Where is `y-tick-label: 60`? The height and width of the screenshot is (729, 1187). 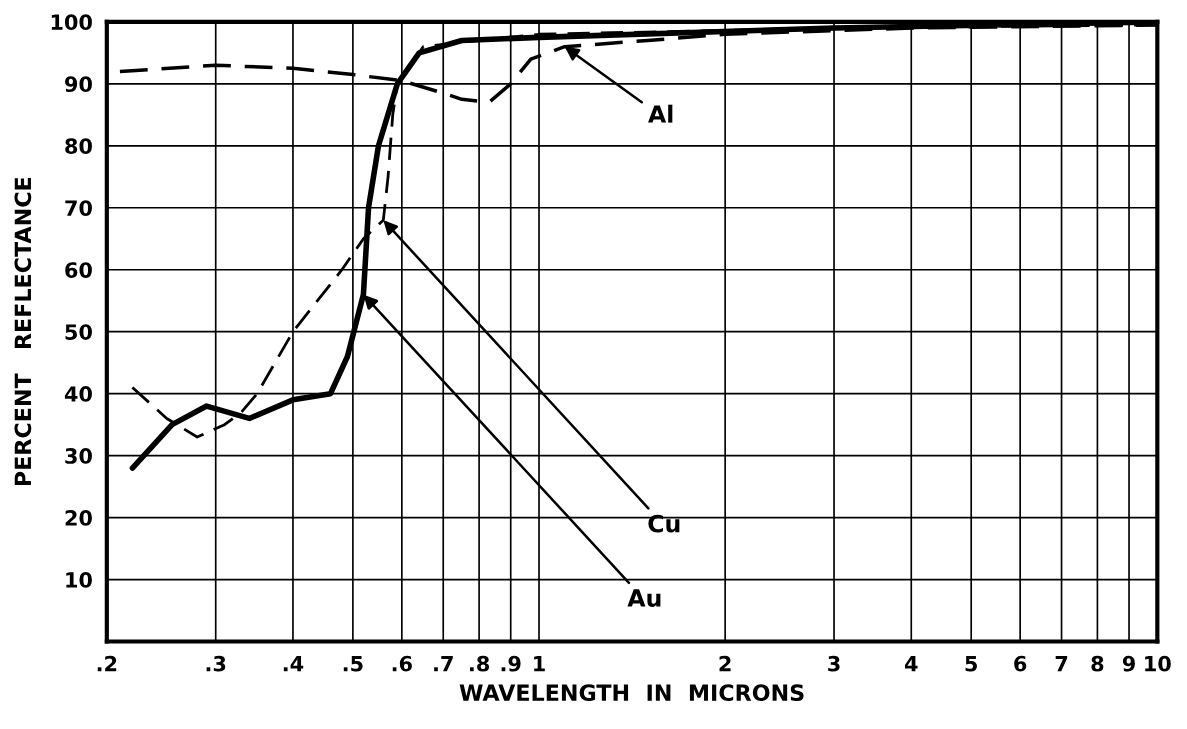
y-tick-label: 60 is located at coordinates (78, 270).